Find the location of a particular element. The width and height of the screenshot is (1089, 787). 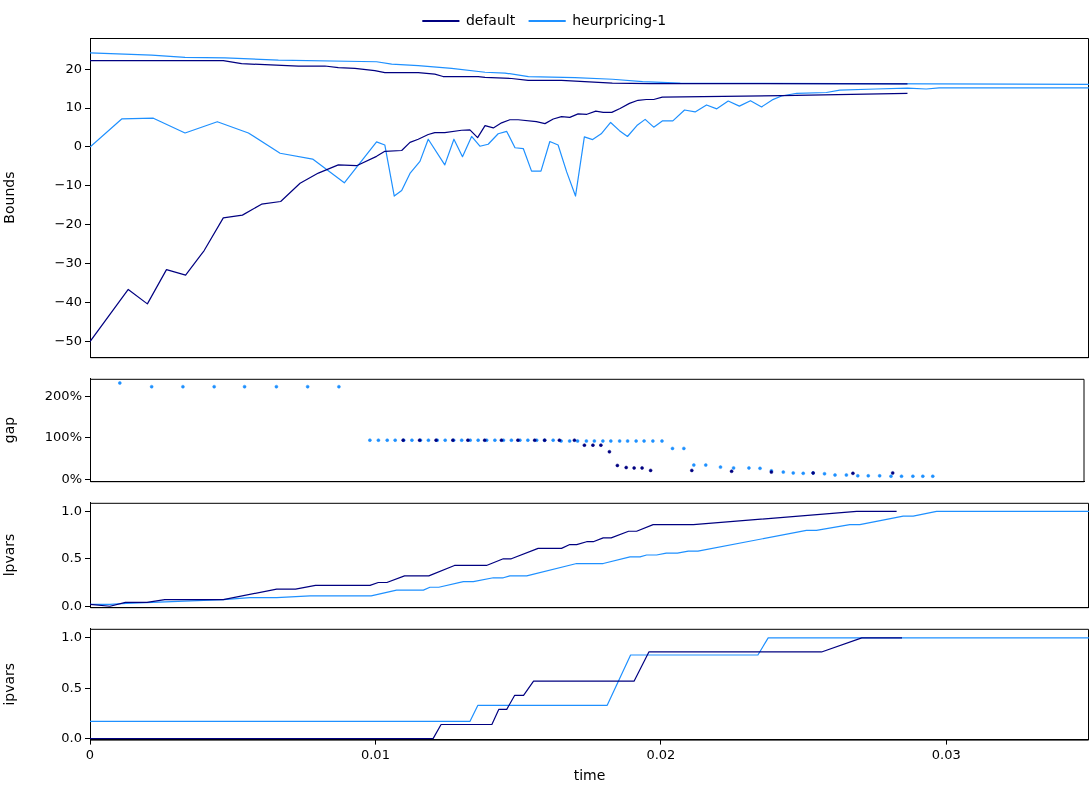

y-tick-label: 10 is located at coordinates (73, 107).